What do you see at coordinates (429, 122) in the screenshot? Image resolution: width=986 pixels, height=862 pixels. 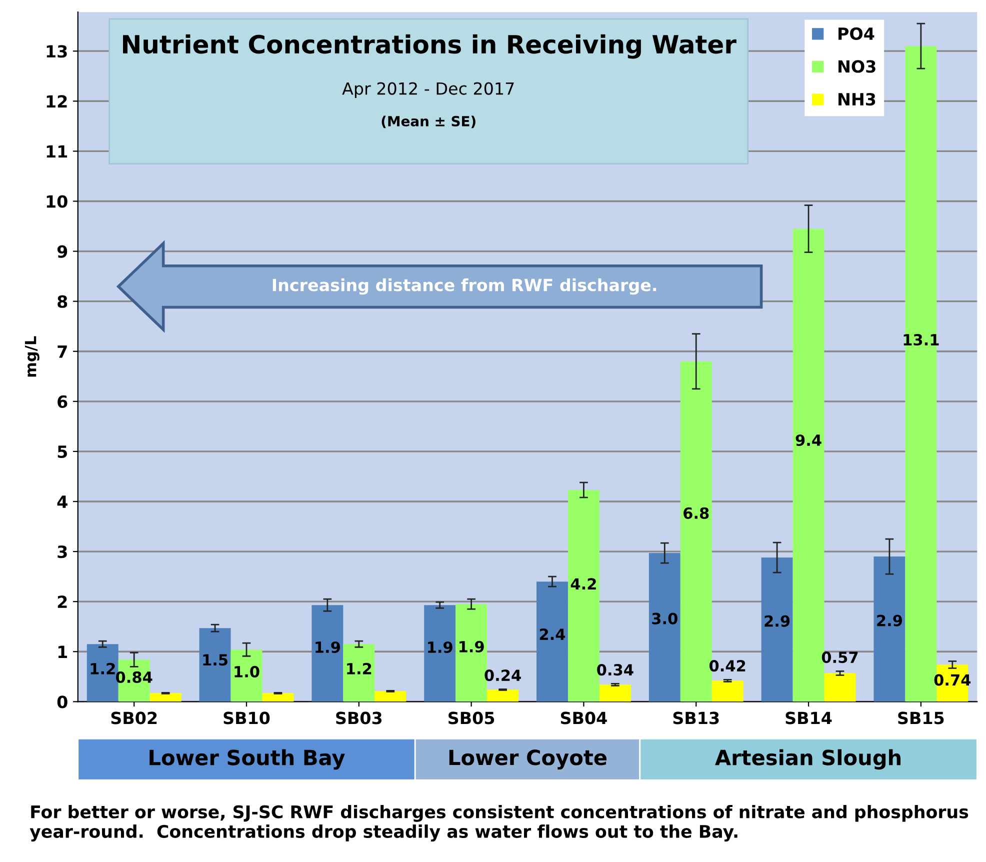 I see `annotation: (Mean ± SE)` at bounding box center [429, 122].